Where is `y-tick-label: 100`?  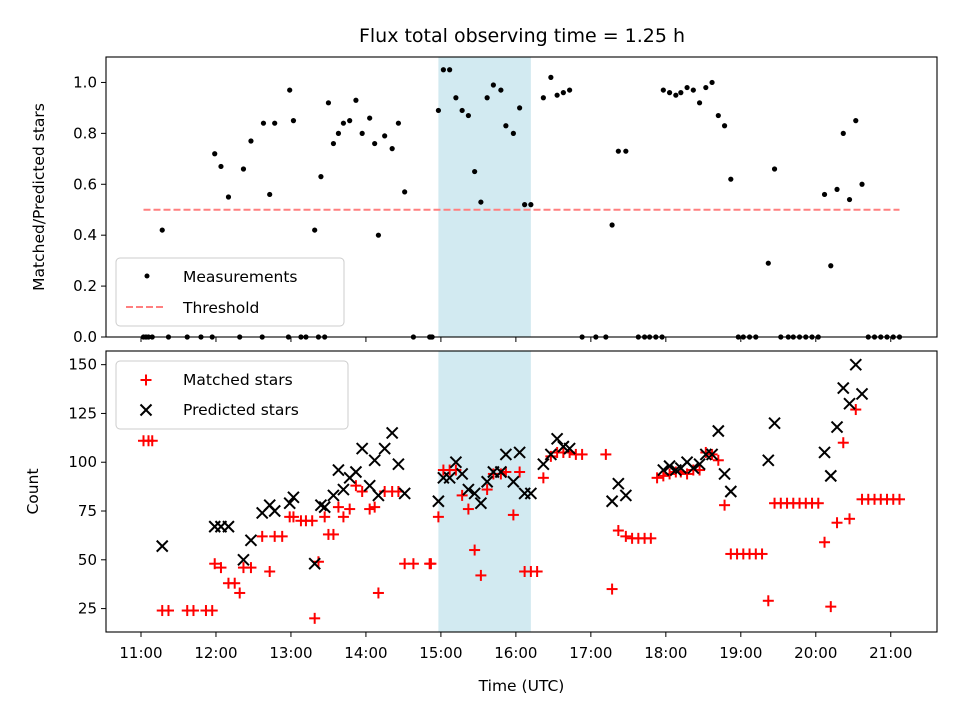 y-tick-label: 100 is located at coordinates (82, 462).